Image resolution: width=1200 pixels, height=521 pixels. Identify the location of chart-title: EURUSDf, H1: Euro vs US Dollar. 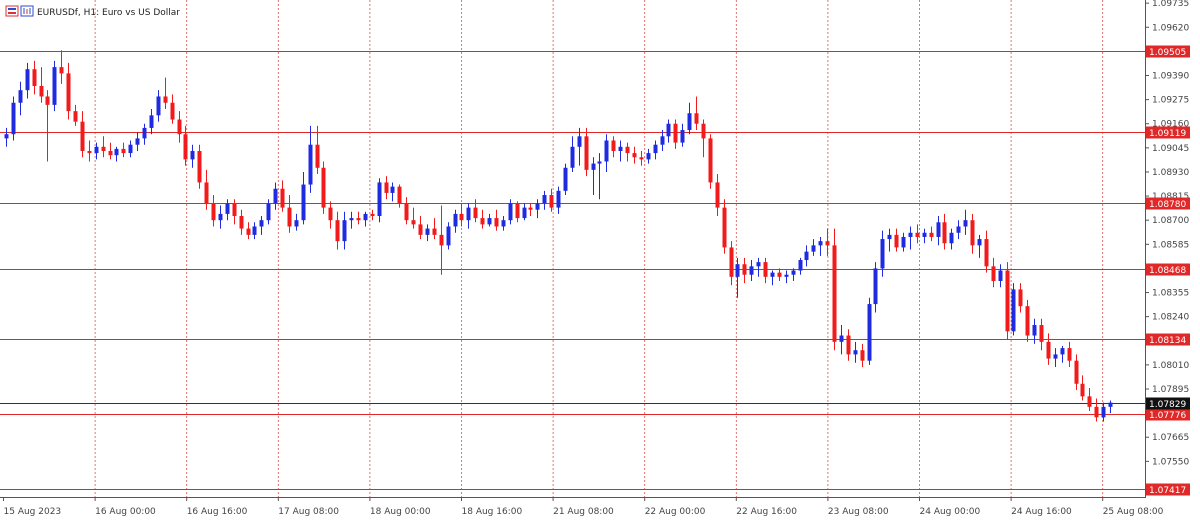
(92, 11).